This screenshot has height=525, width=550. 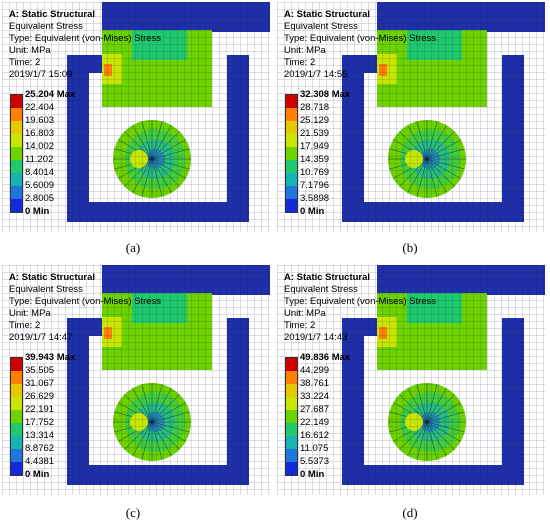 What do you see at coordinates (40, 120) in the screenshot?
I see `legend-tick-label: 19.603` at bounding box center [40, 120].